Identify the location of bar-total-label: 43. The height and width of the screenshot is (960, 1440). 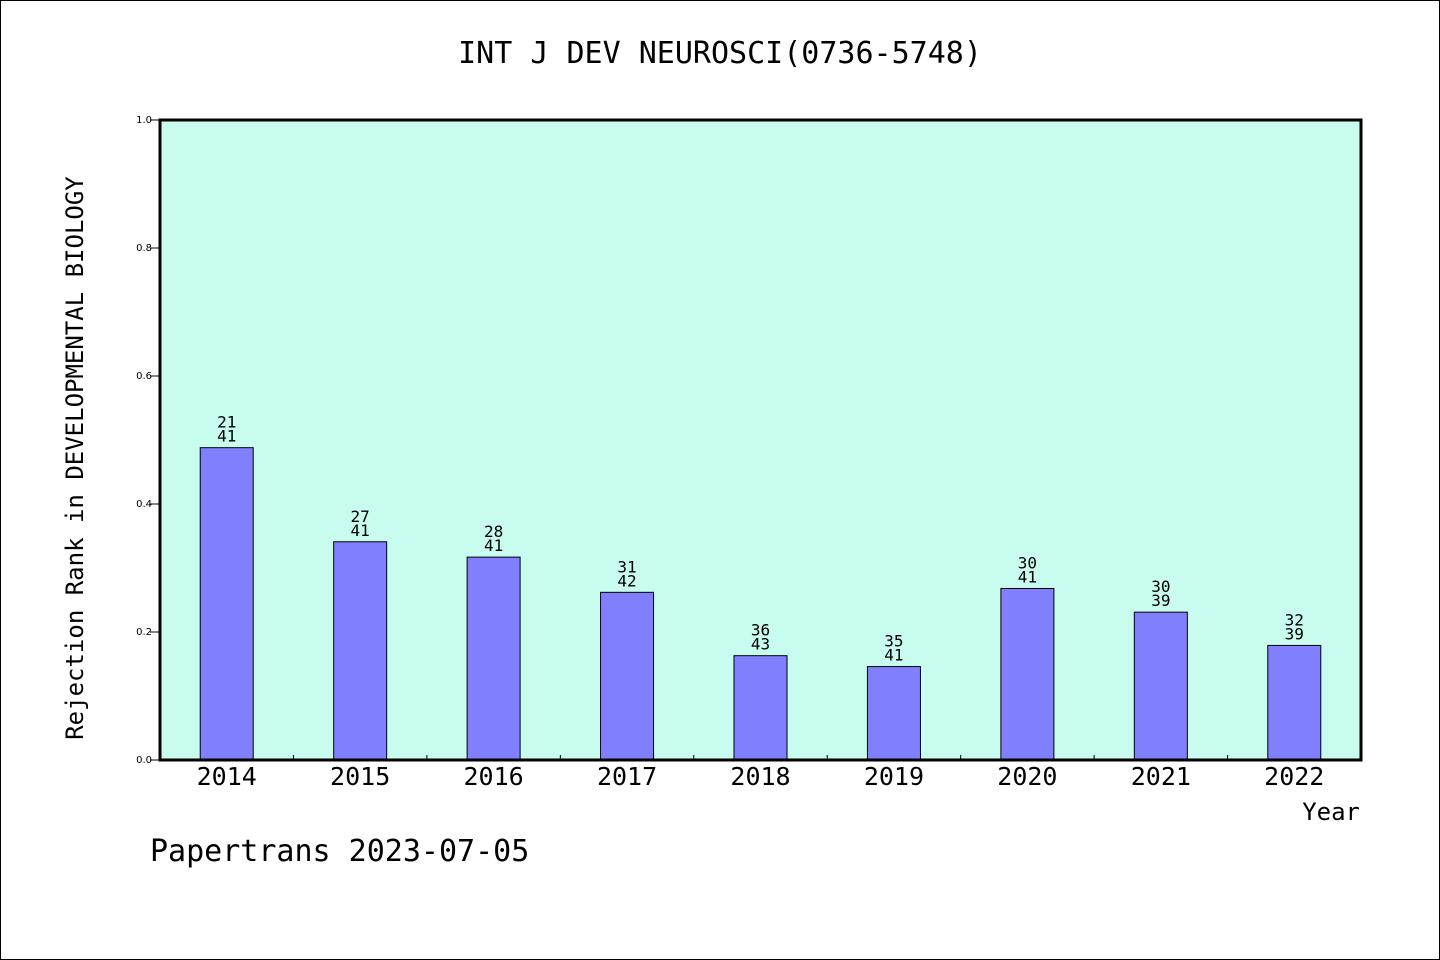
(760, 644).